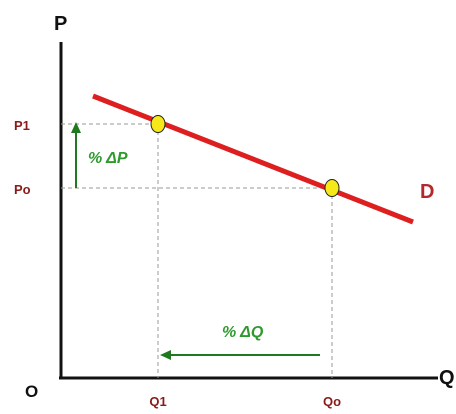  I want to click on point-qo-po, so click(332, 188).